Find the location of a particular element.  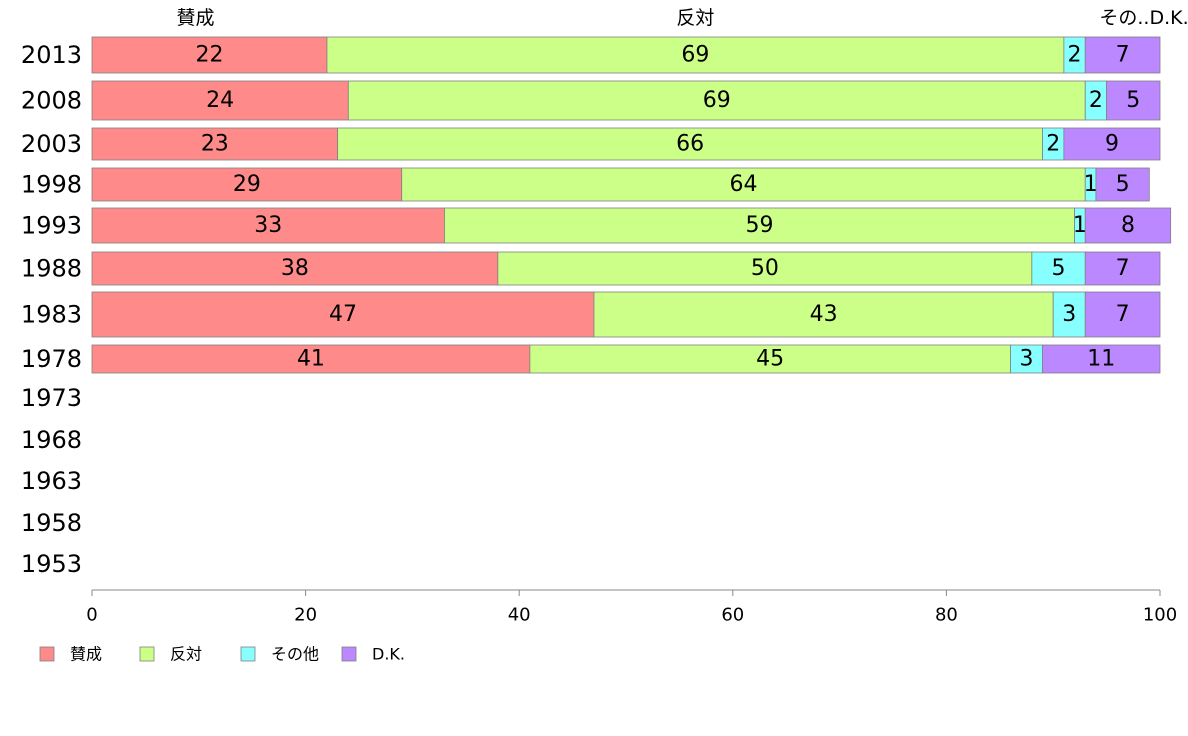

data-label: 38 is located at coordinates (295, 268).